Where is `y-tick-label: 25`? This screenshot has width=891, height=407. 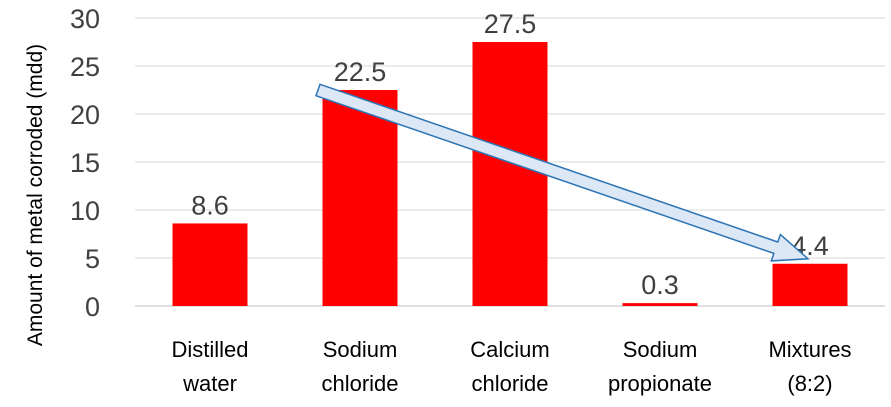
y-tick-label: 25 is located at coordinates (85, 67).